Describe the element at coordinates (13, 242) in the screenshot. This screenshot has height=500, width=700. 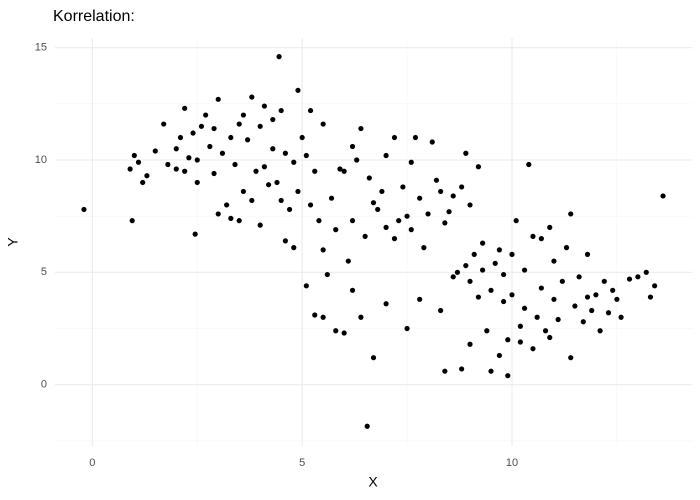
I see `y-axis-label: Y` at that location.